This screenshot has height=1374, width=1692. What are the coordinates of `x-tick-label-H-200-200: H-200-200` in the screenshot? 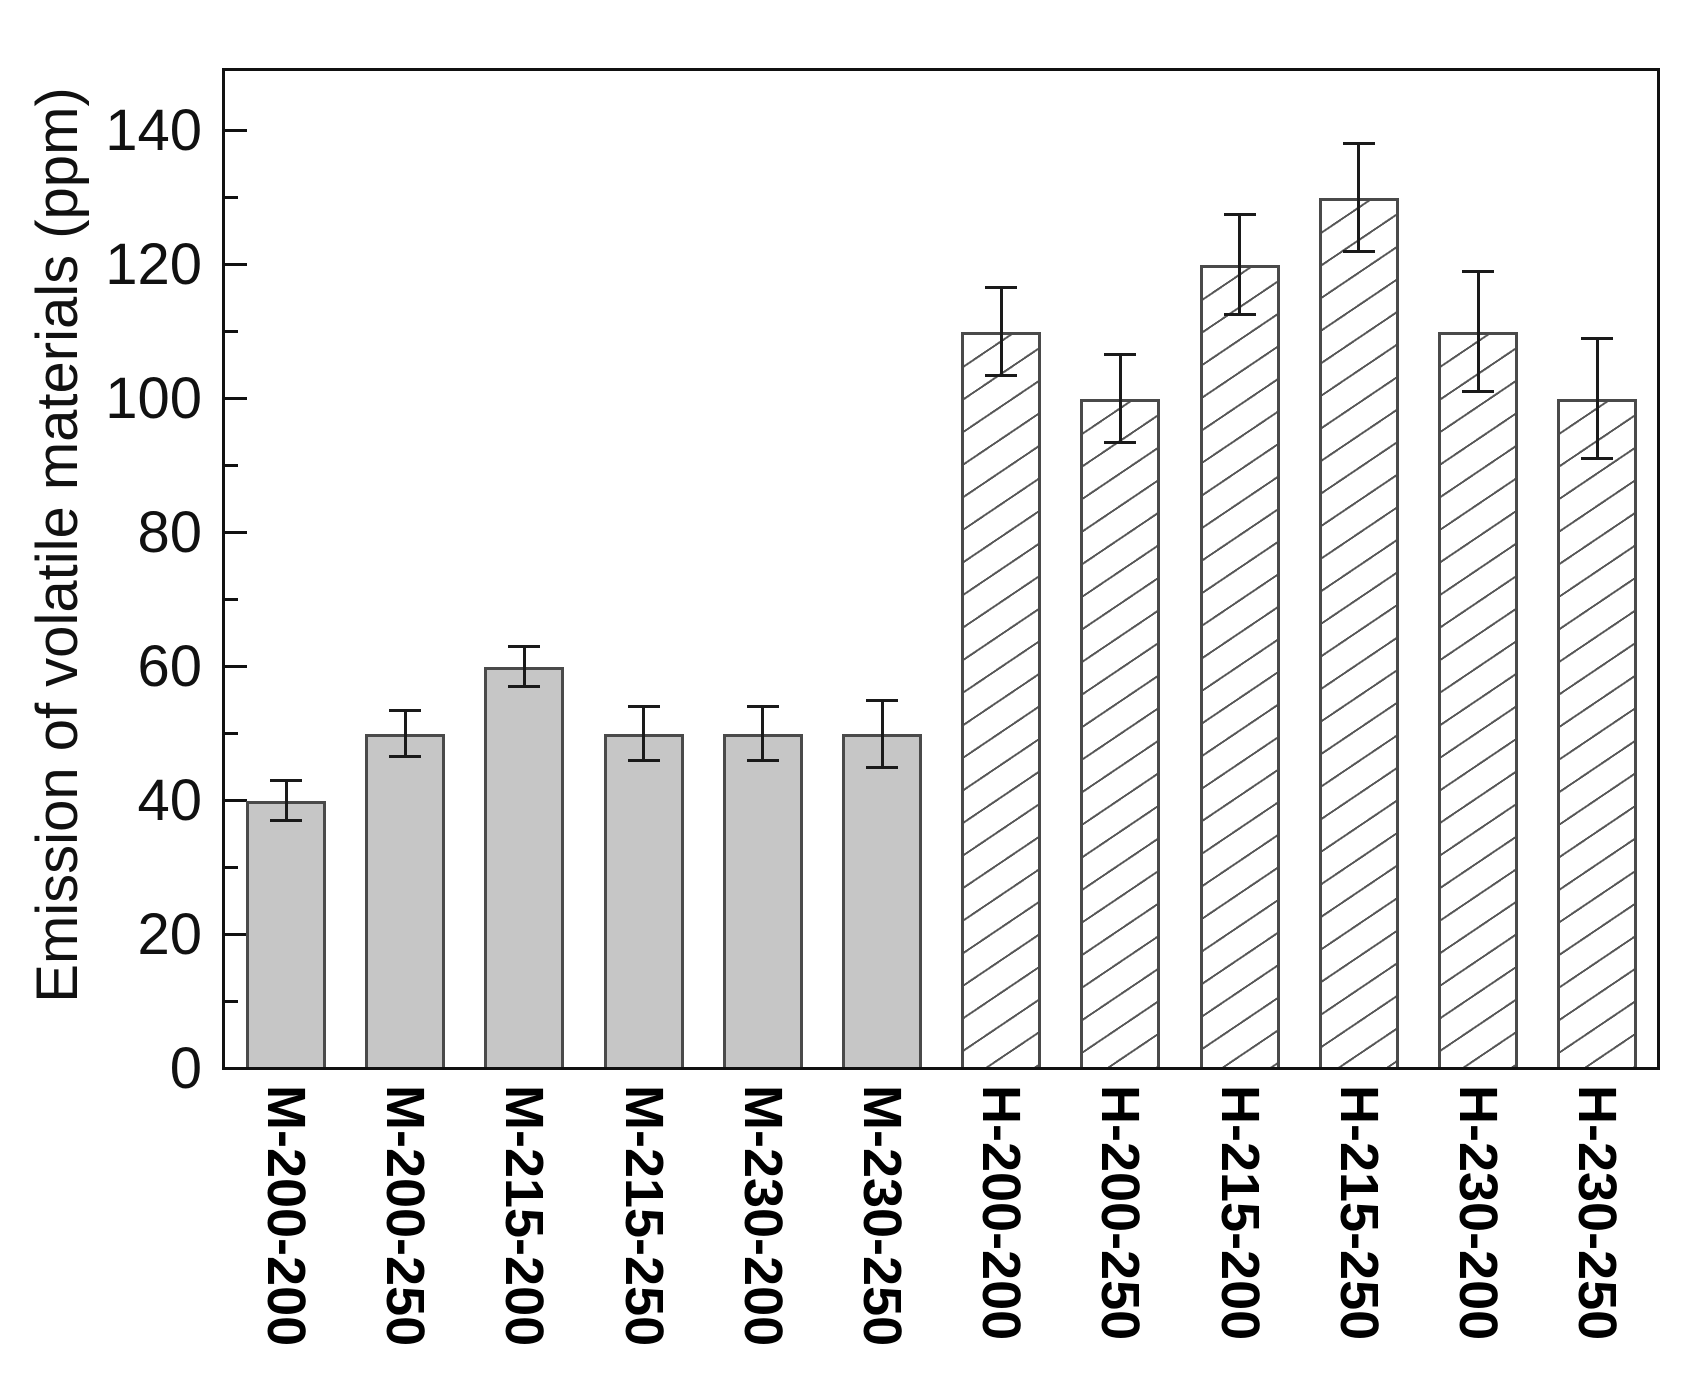 It's located at (1001, 1213).